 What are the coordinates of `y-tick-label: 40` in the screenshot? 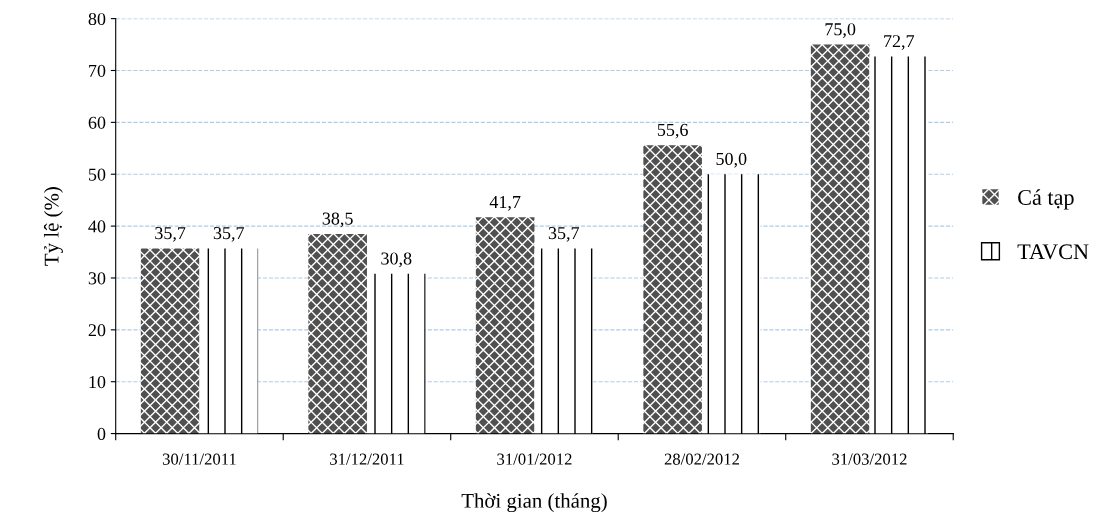 It's located at (97, 226).